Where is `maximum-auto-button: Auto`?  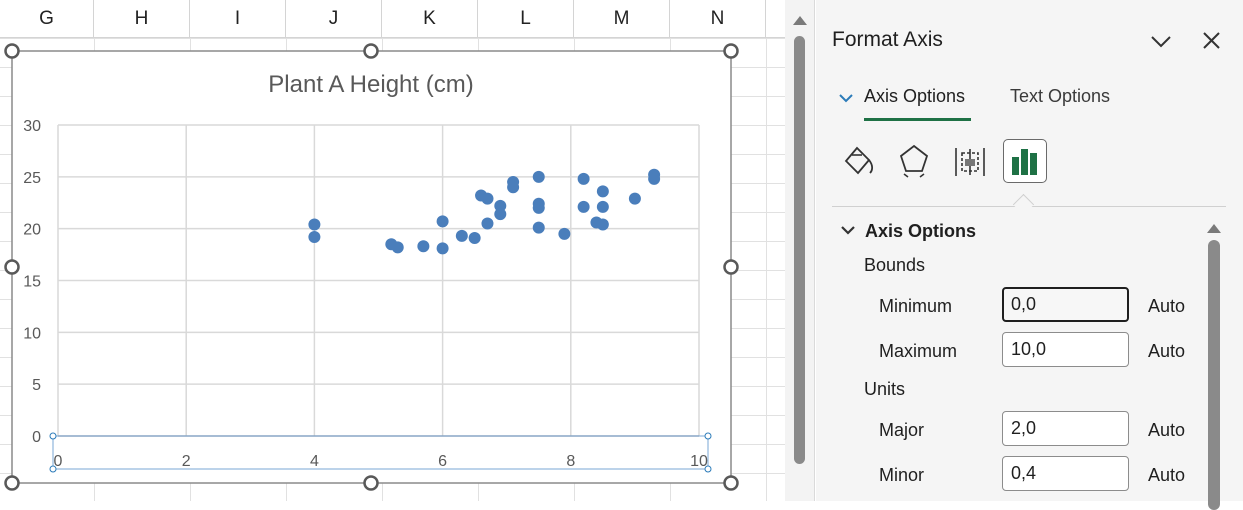 maximum-auto-button: Auto is located at coordinates (1167, 351).